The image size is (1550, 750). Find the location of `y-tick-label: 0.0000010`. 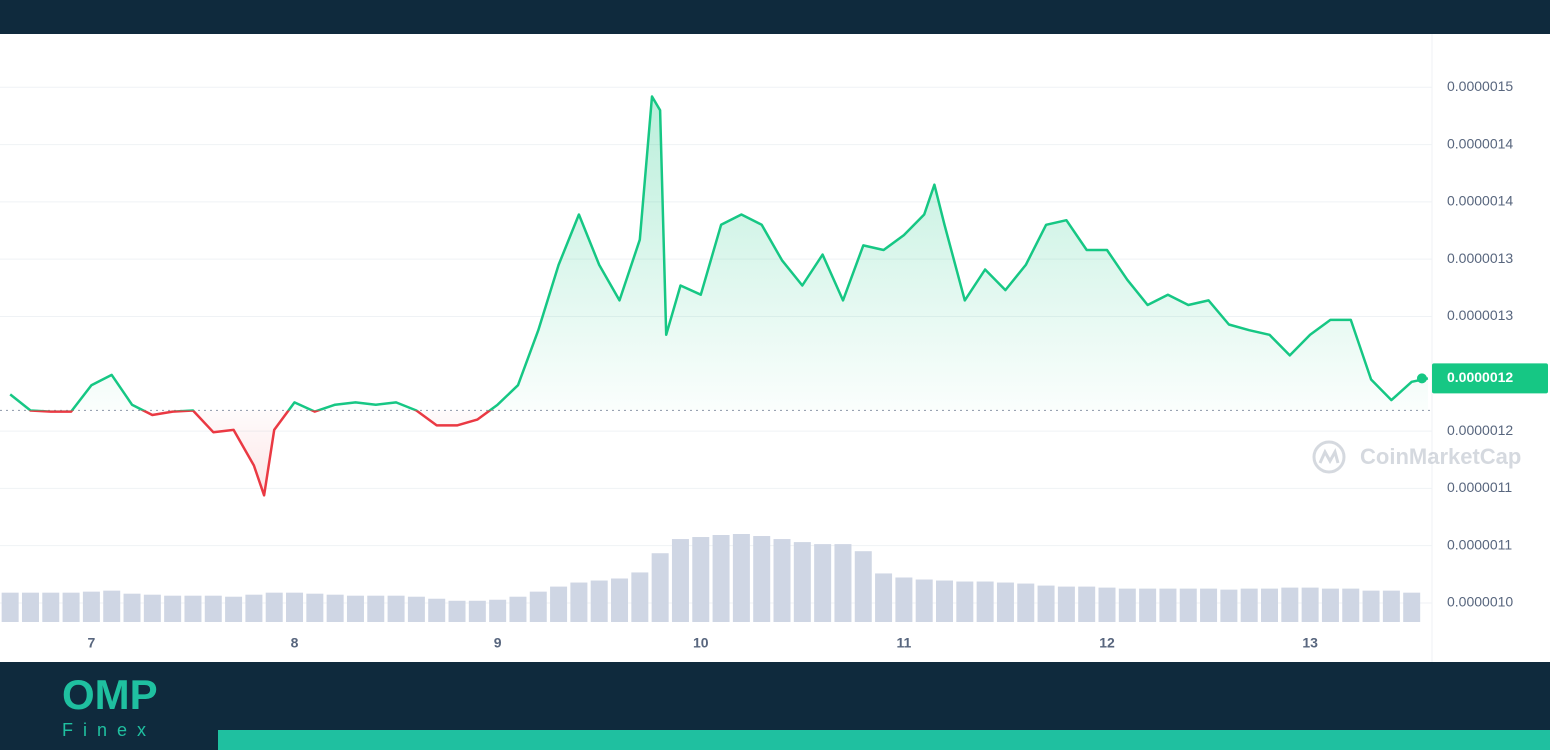

y-tick-label: 0.0000010 is located at coordinates (1480, 602).